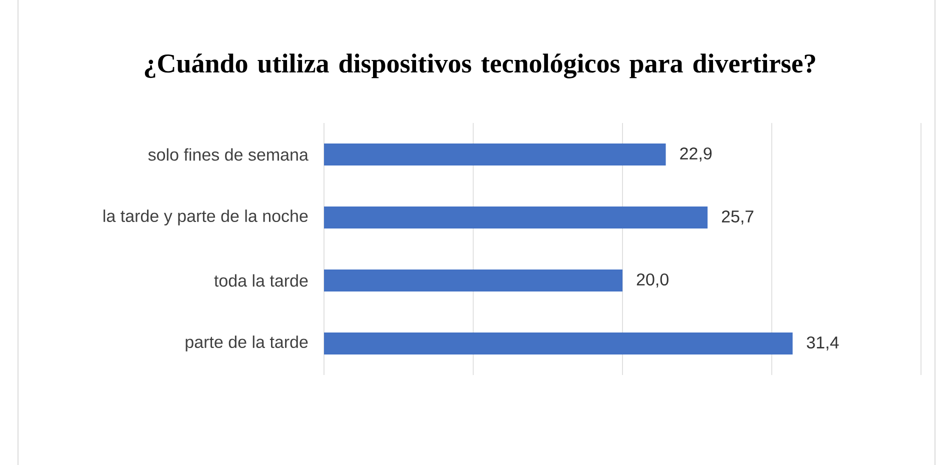 The height and width of the screenshot is (465, 940). What do you see at coordinates (652, 280) in the screenshot?
I see `data-label: 20,0` at bounding box center [652, 280].